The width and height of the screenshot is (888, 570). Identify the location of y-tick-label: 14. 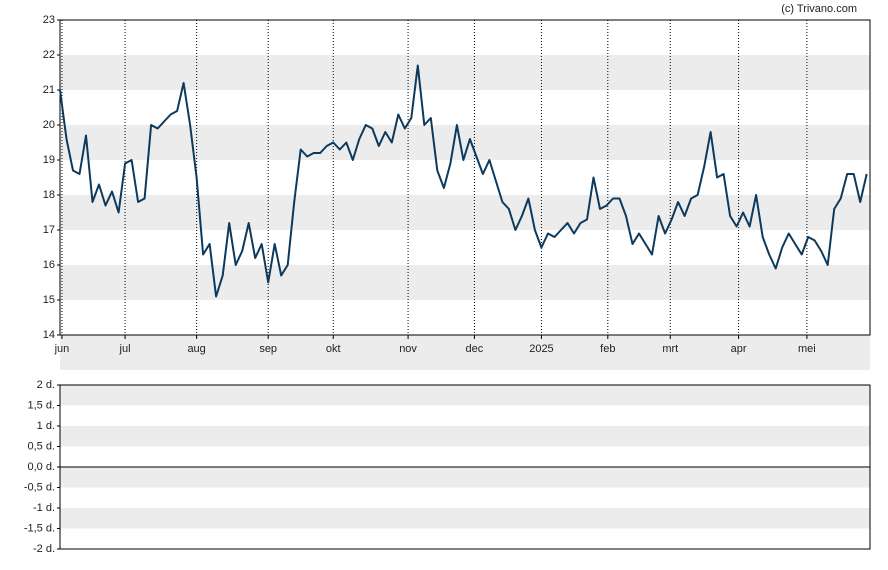
(49, 335).